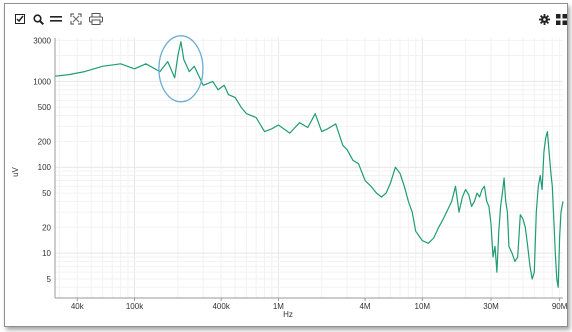 The image size is (572, 332). I want to click on x-tick-label: 1M, so click(278, 306).